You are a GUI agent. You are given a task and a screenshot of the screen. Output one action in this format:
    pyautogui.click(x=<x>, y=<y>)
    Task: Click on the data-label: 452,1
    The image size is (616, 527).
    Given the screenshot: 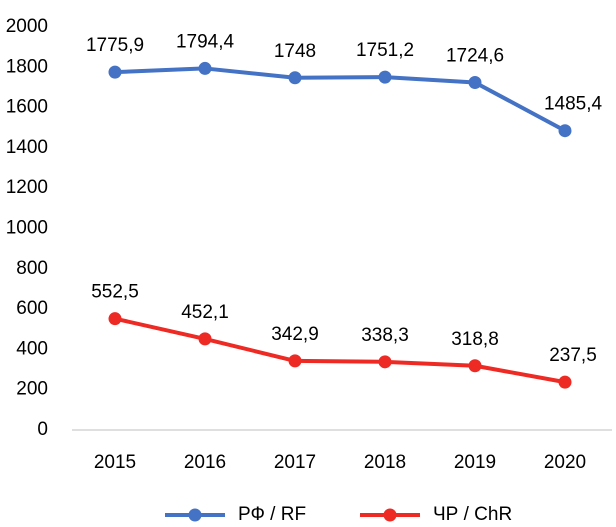 What is the action you would take?
    pyautogui.click(x=205, y=312)
    